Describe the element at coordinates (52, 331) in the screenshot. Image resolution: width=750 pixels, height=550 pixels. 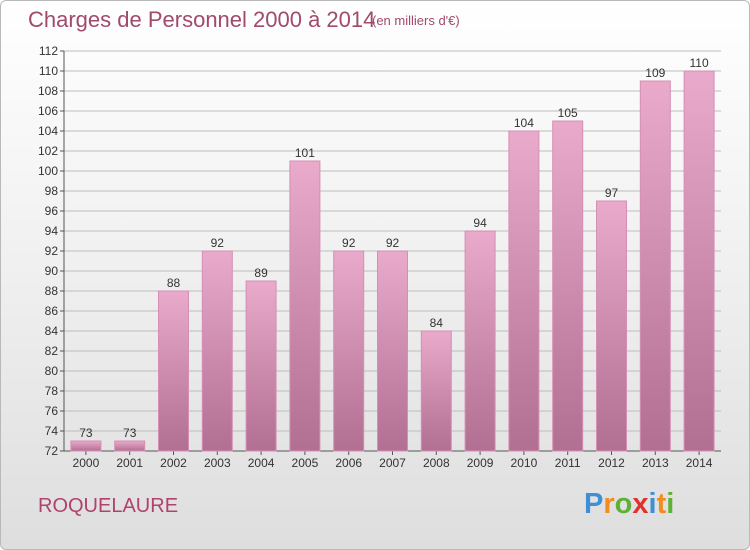
I see `y-tick-label: 84` at that location.